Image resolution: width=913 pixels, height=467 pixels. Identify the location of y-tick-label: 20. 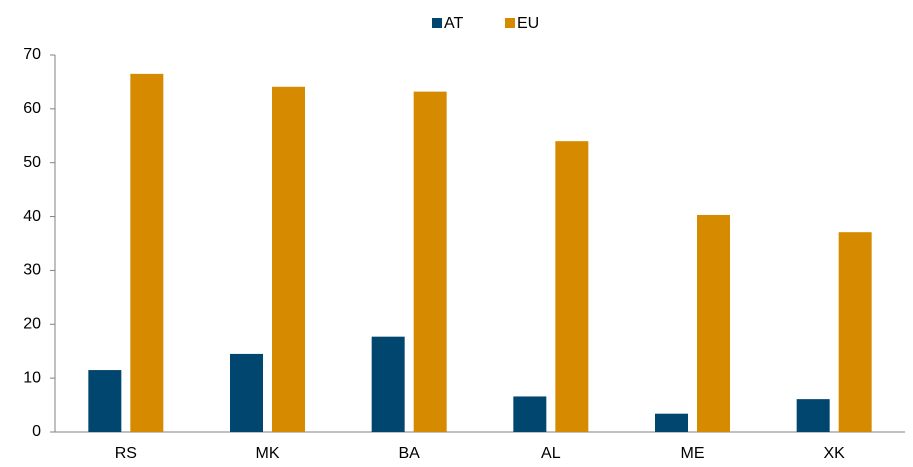
(32, 324).